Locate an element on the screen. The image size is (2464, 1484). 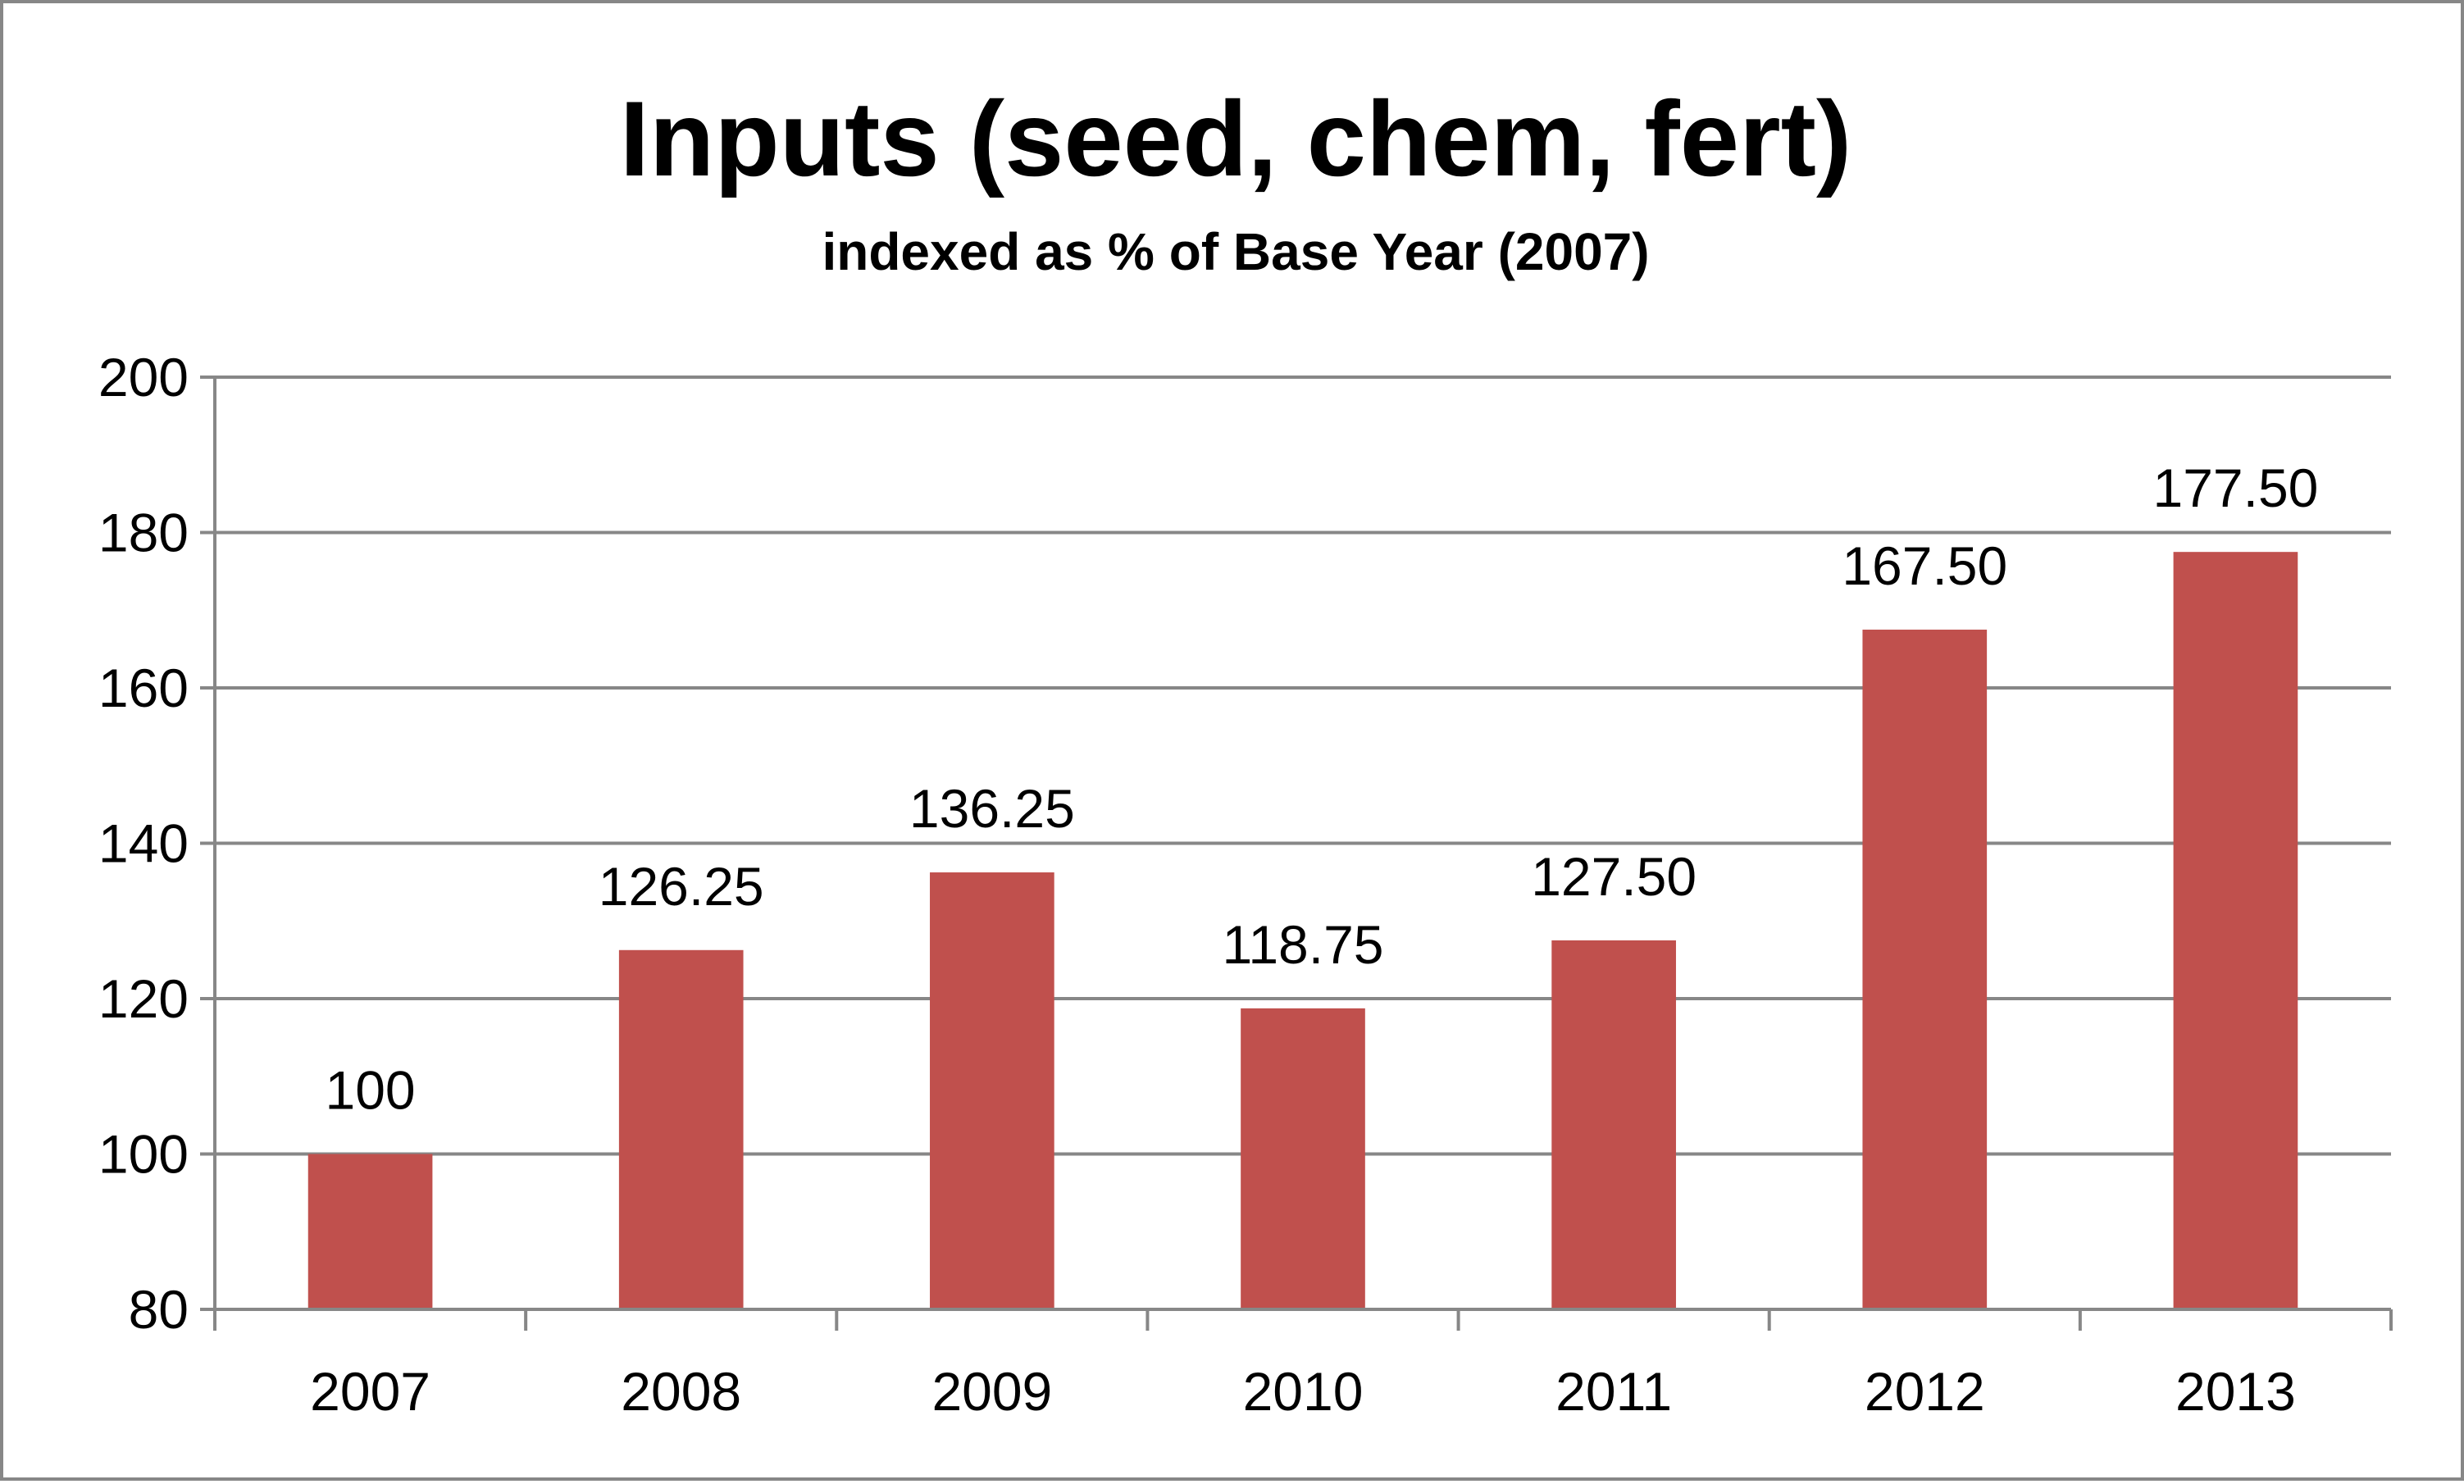
data-label: 136.25 is located at coordinates (992, 808).